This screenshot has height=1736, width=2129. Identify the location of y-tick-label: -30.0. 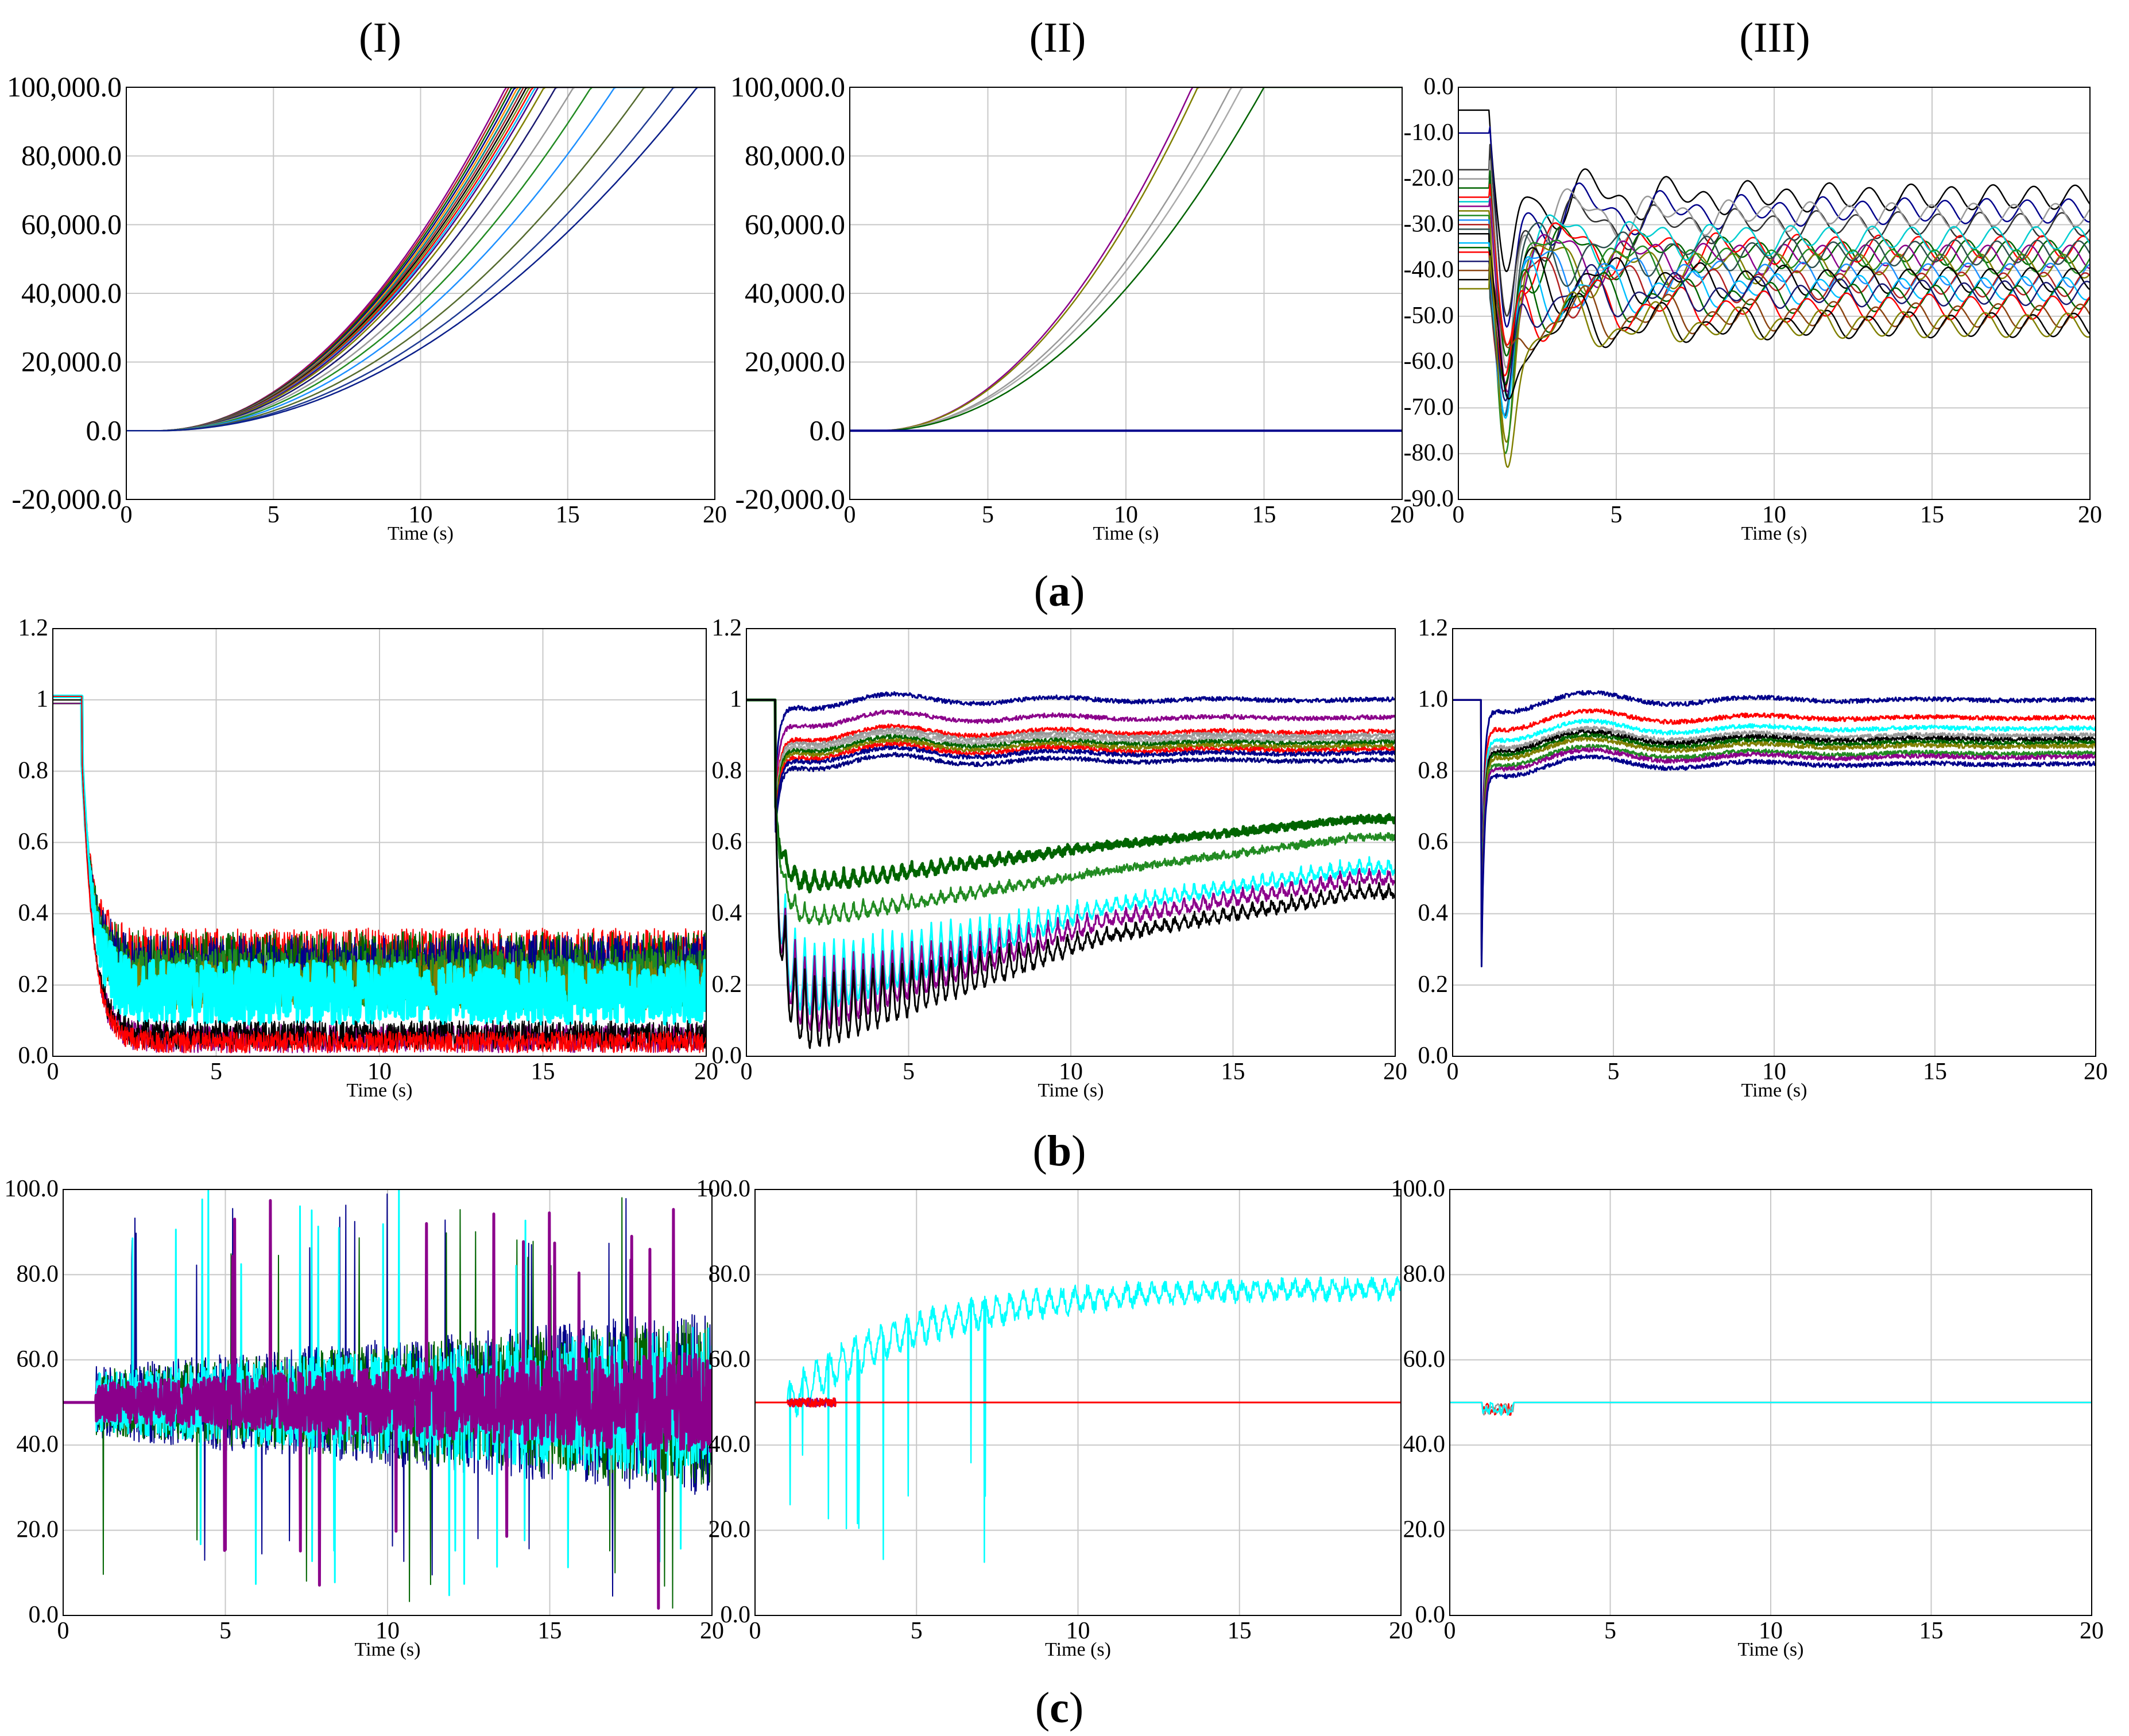
(1429, 224).